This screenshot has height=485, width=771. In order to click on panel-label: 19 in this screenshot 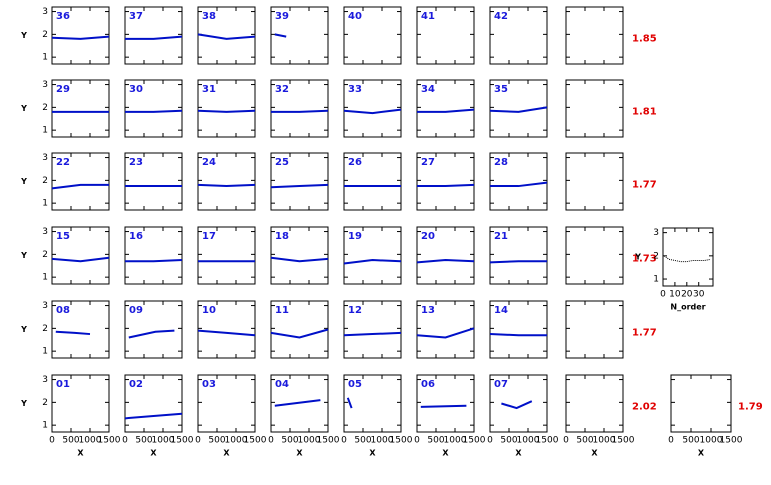, I will do `click(355, 236)`.